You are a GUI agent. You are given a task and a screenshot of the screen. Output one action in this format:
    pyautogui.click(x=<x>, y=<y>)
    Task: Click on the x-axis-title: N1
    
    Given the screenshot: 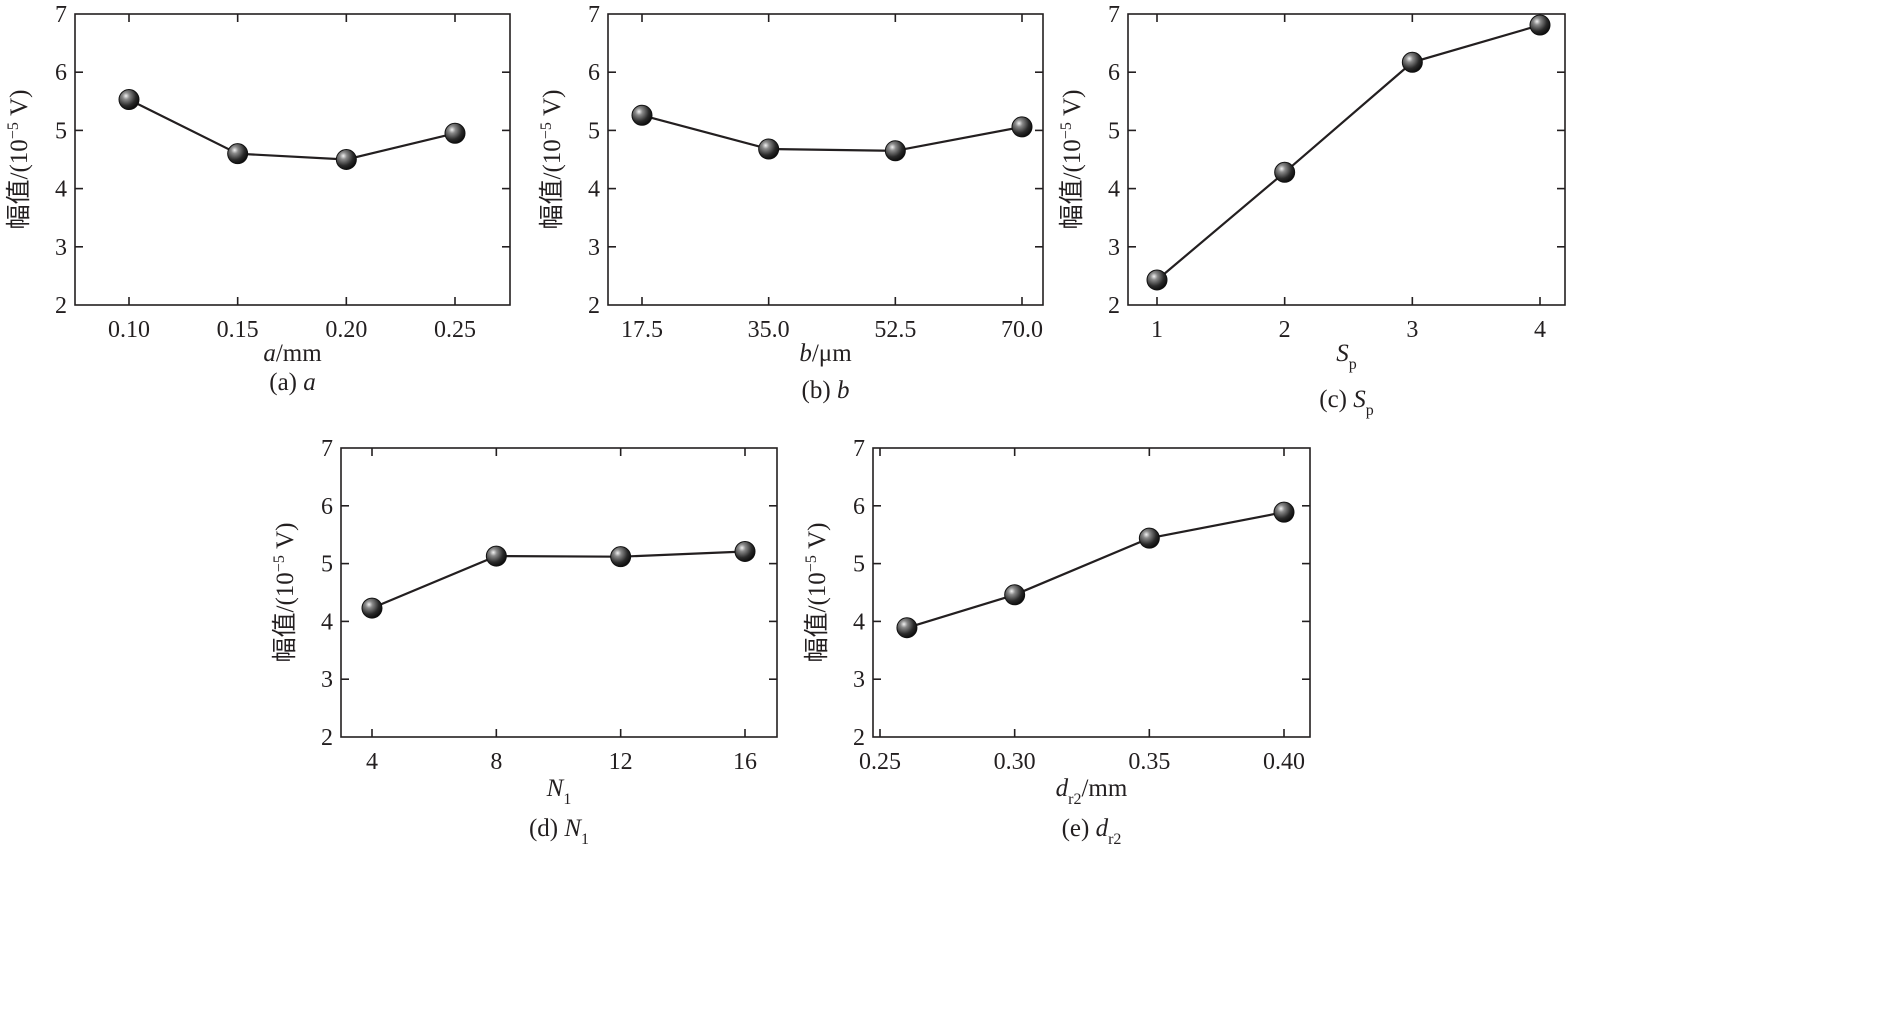 What is the action you would take?
    pyautogui.click(x=559, y=791)
    